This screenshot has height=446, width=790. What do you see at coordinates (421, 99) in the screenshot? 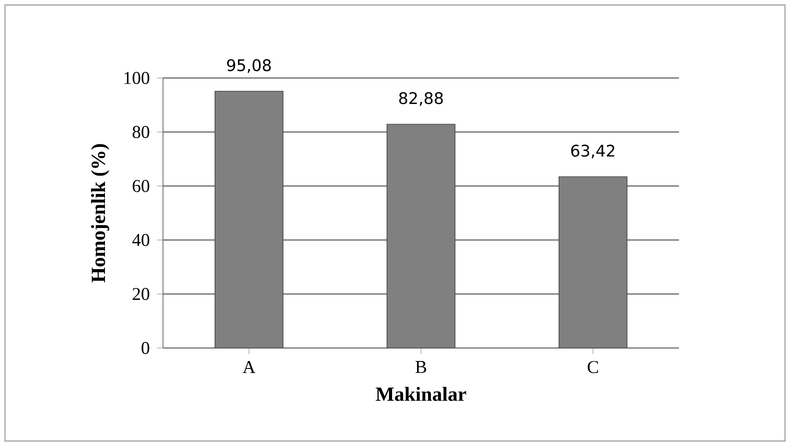
I see `data-label: 82,88` at bounding box center [421, 99].